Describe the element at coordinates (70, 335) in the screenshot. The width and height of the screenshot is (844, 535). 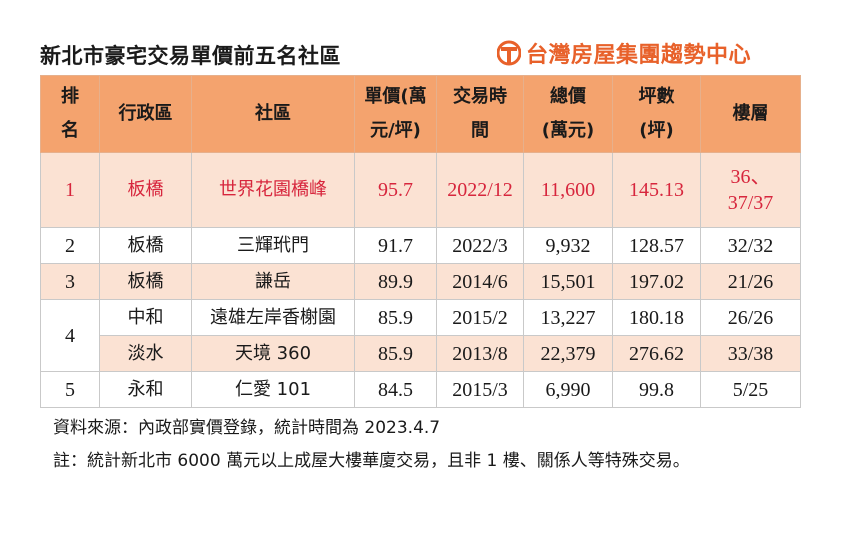
I see `cell-rank: 4` at that location.